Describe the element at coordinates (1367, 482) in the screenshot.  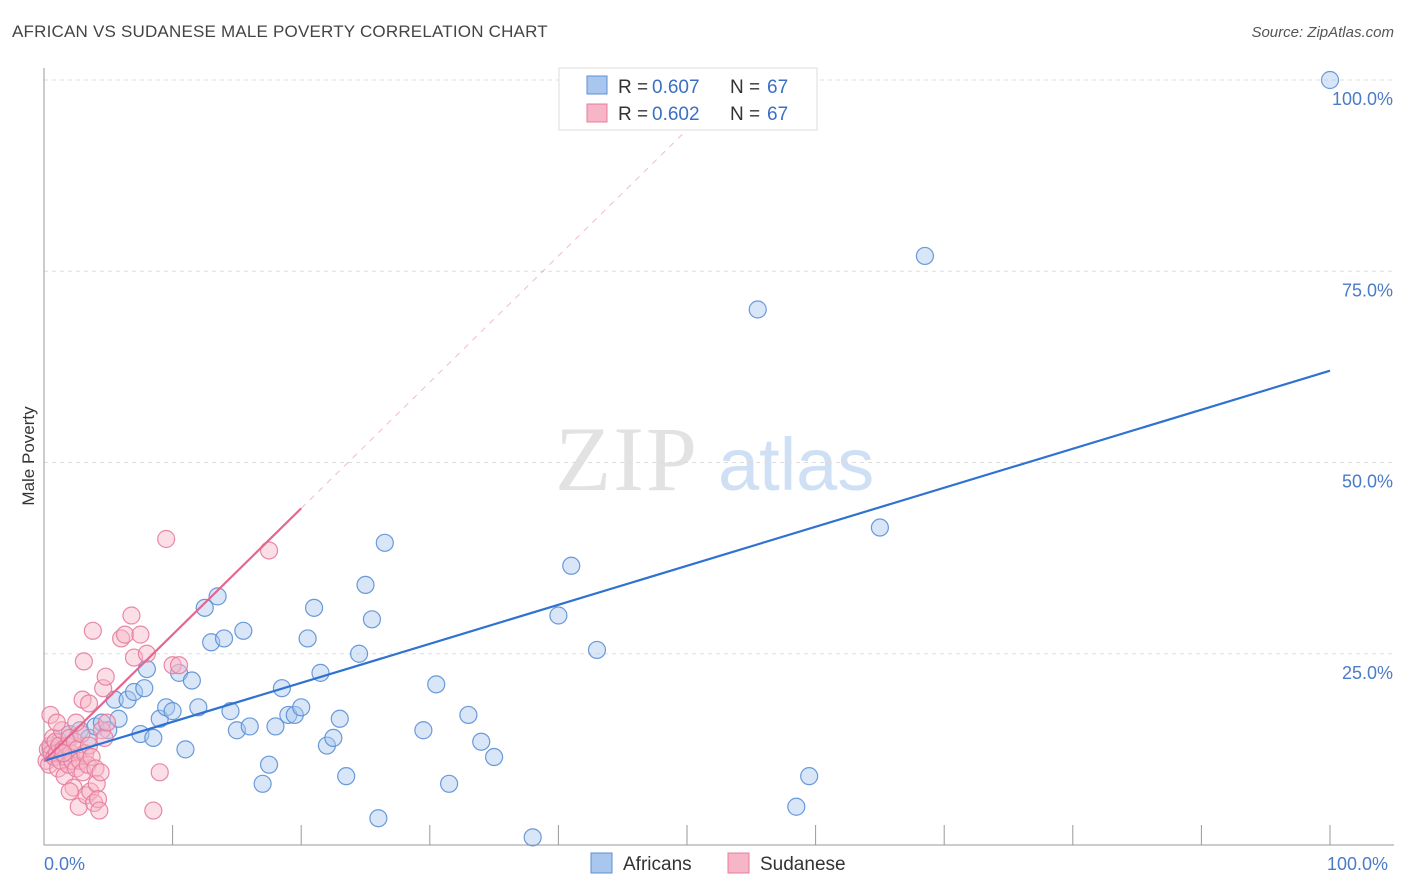
I see `y-tick-label-50: 50.0%` at that location.